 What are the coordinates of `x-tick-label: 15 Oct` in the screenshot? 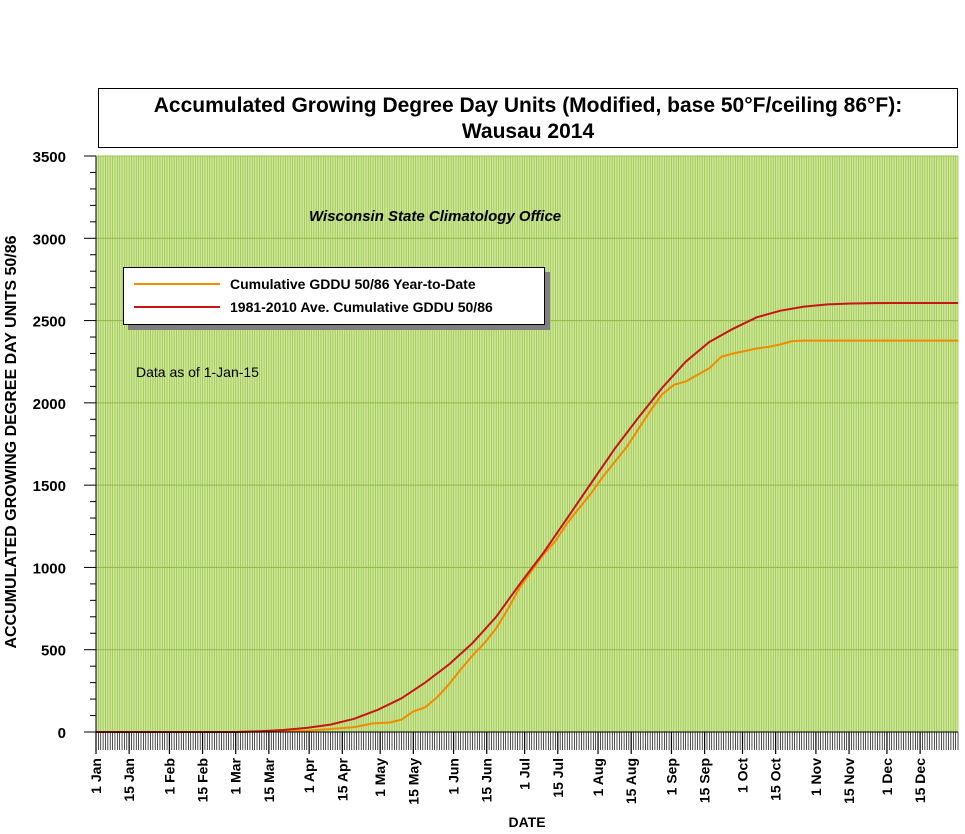 It's located at (776, 779).